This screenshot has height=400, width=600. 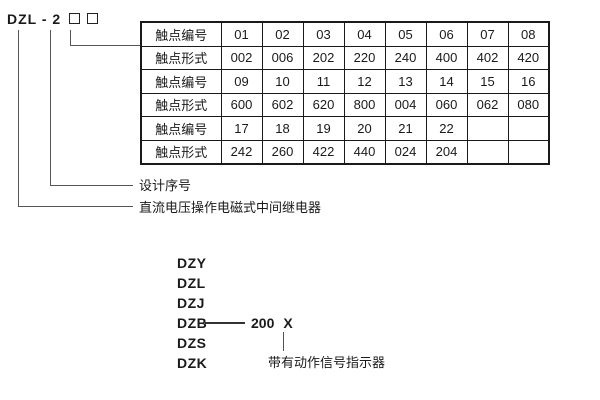 I want to click on dzb-value-variable: X, so click(x=288, y=323).